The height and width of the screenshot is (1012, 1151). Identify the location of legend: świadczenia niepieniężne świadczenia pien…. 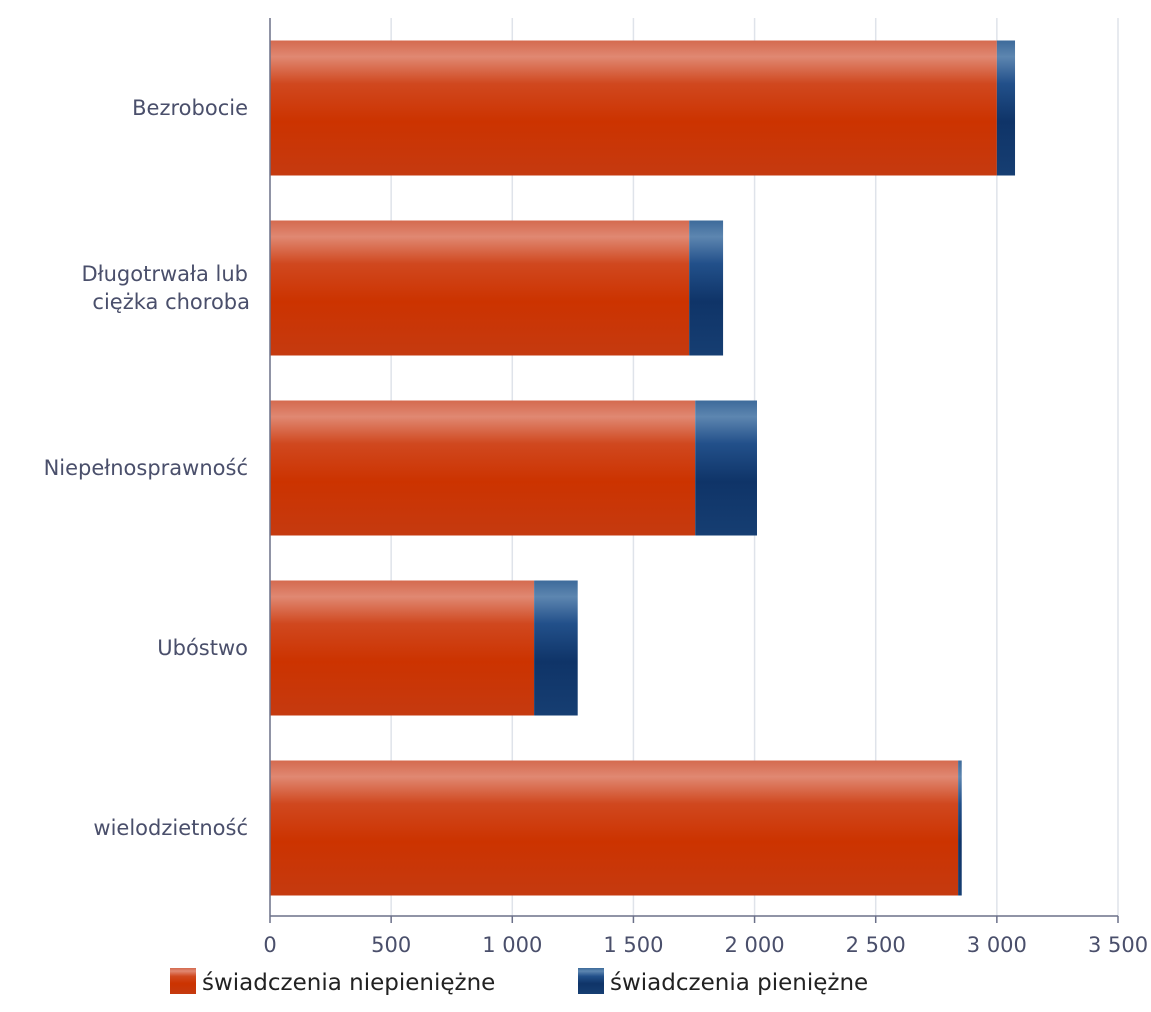
(519, 982).